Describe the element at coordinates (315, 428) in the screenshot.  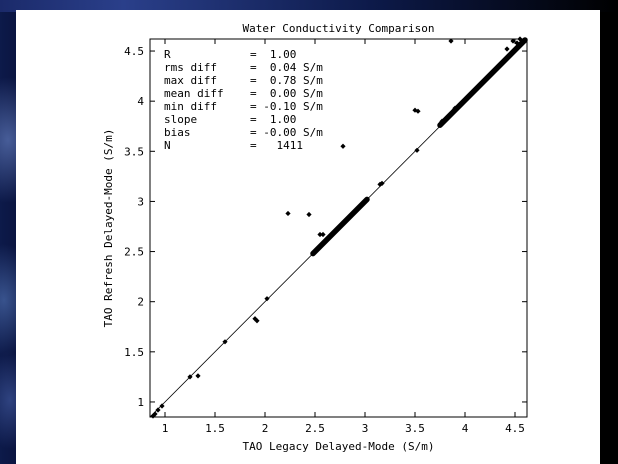
I see `x-tick-label: 2.5` at that location.